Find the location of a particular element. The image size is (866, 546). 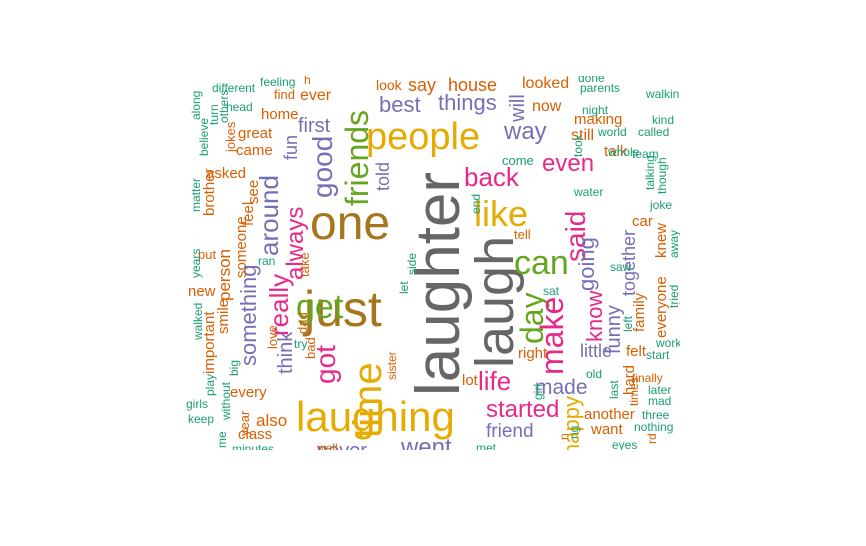

word-sister: sister is located at coordinates (392, 365).